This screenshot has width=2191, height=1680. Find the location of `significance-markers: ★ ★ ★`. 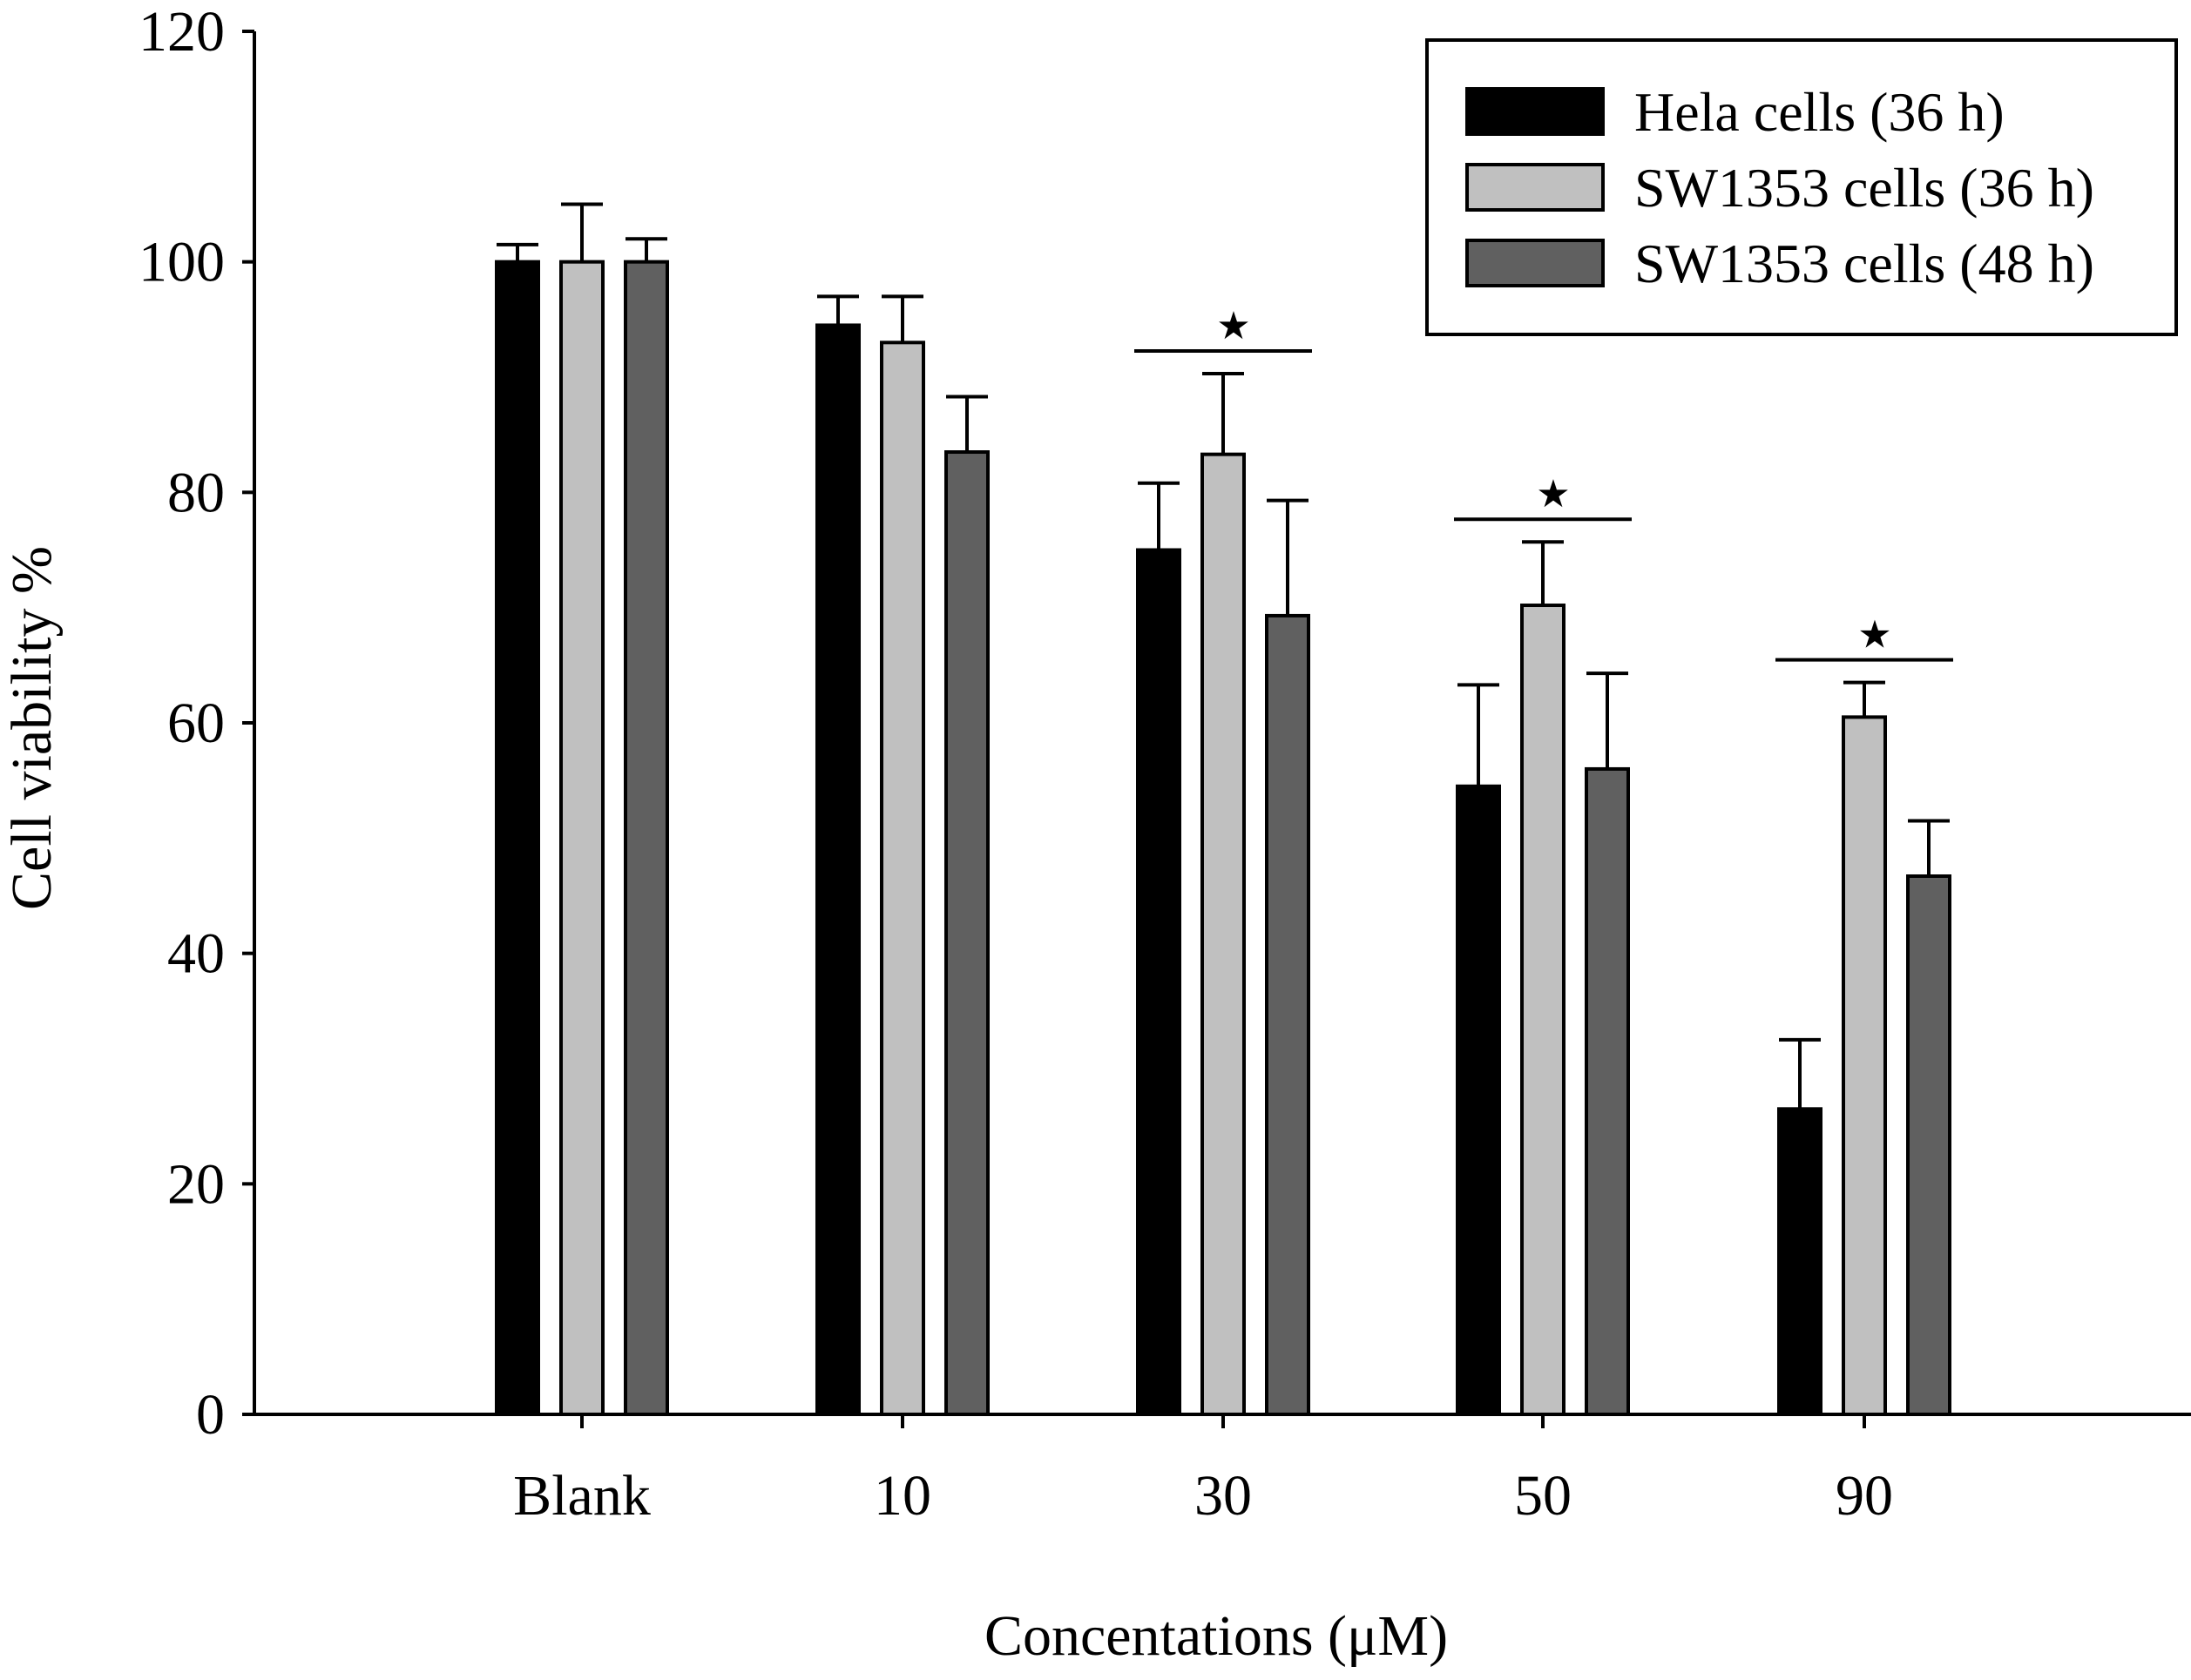

significance-markers: ★ ★ ★ is located at coordinates (1543, 483).